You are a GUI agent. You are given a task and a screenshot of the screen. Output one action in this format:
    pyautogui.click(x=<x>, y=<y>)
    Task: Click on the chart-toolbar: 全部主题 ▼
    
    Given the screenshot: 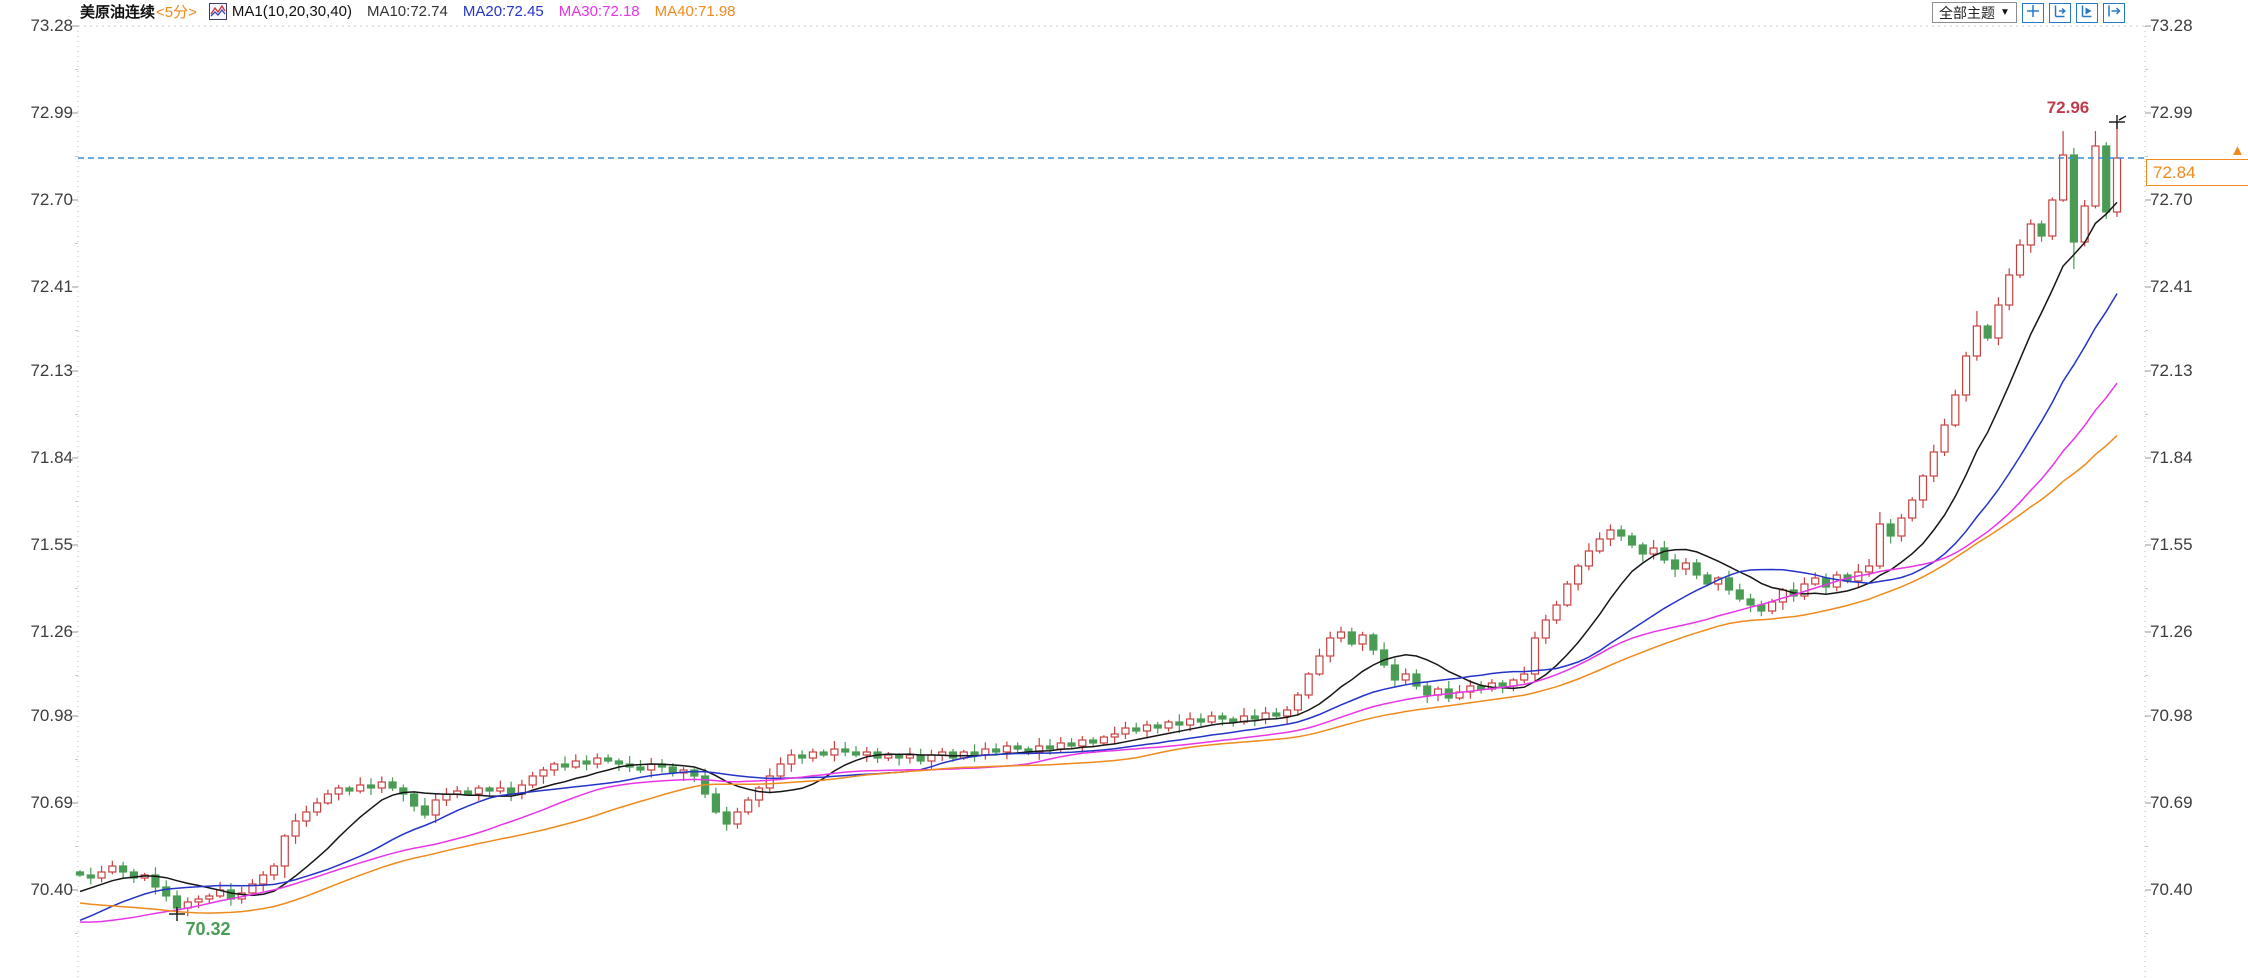 What is the action you would take?
    pyautogui.click(x=2028, y=12)
    